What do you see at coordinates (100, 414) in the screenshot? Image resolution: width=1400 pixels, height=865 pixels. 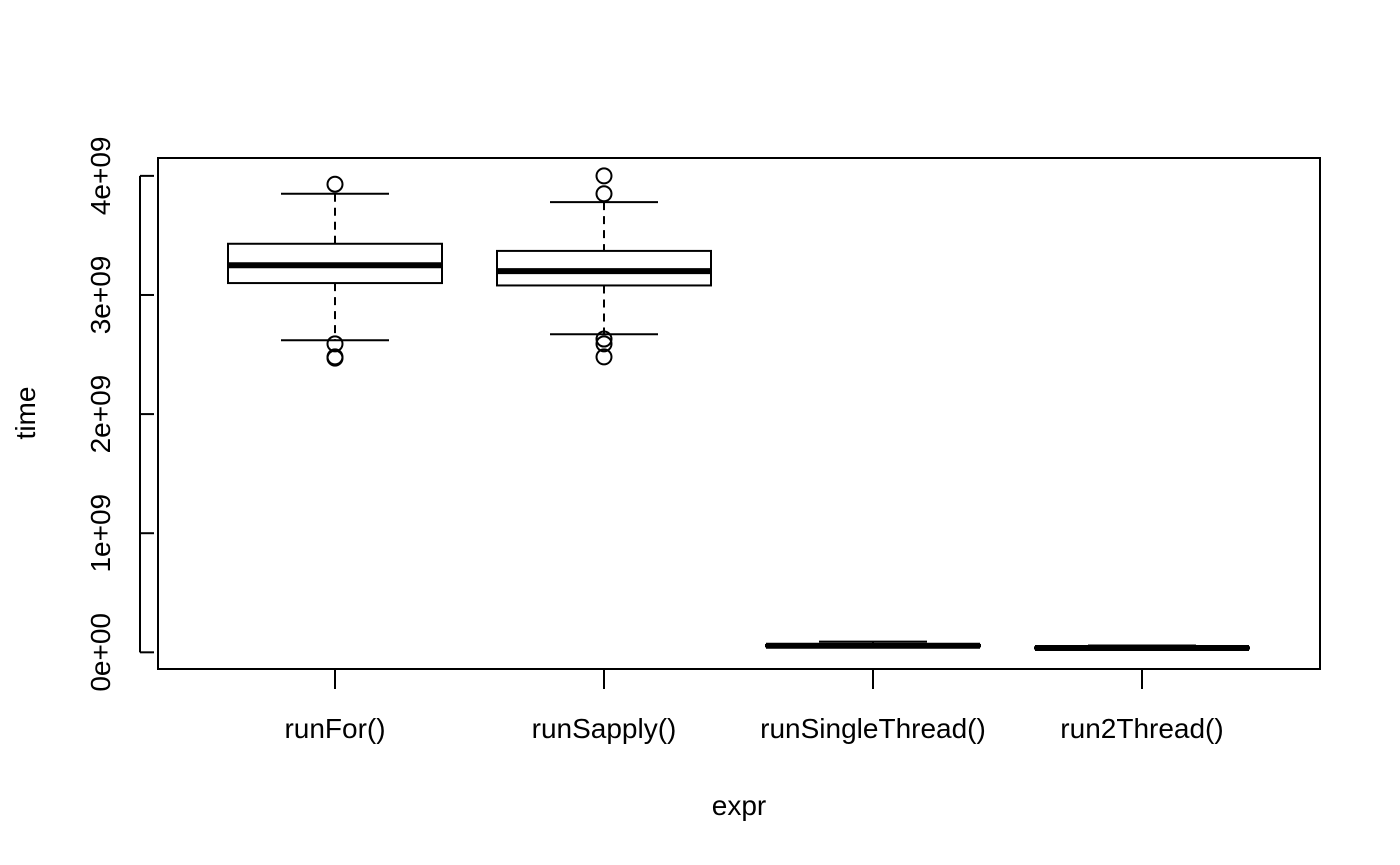 I see `y-tick-label: 2e+09` at bounding box center [100, 414].